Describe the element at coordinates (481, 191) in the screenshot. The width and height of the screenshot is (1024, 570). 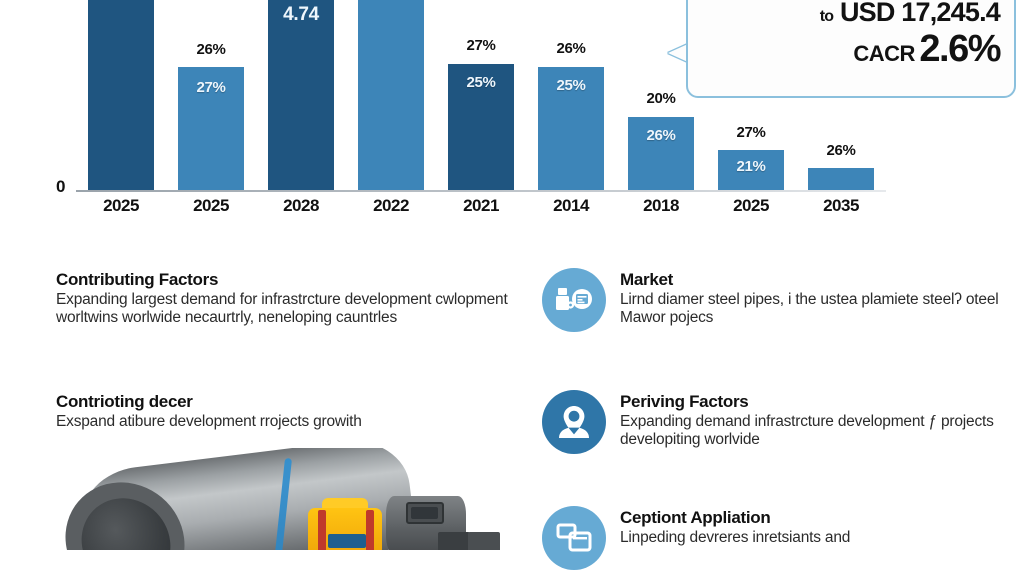
I see `x-axis-line` at that location.